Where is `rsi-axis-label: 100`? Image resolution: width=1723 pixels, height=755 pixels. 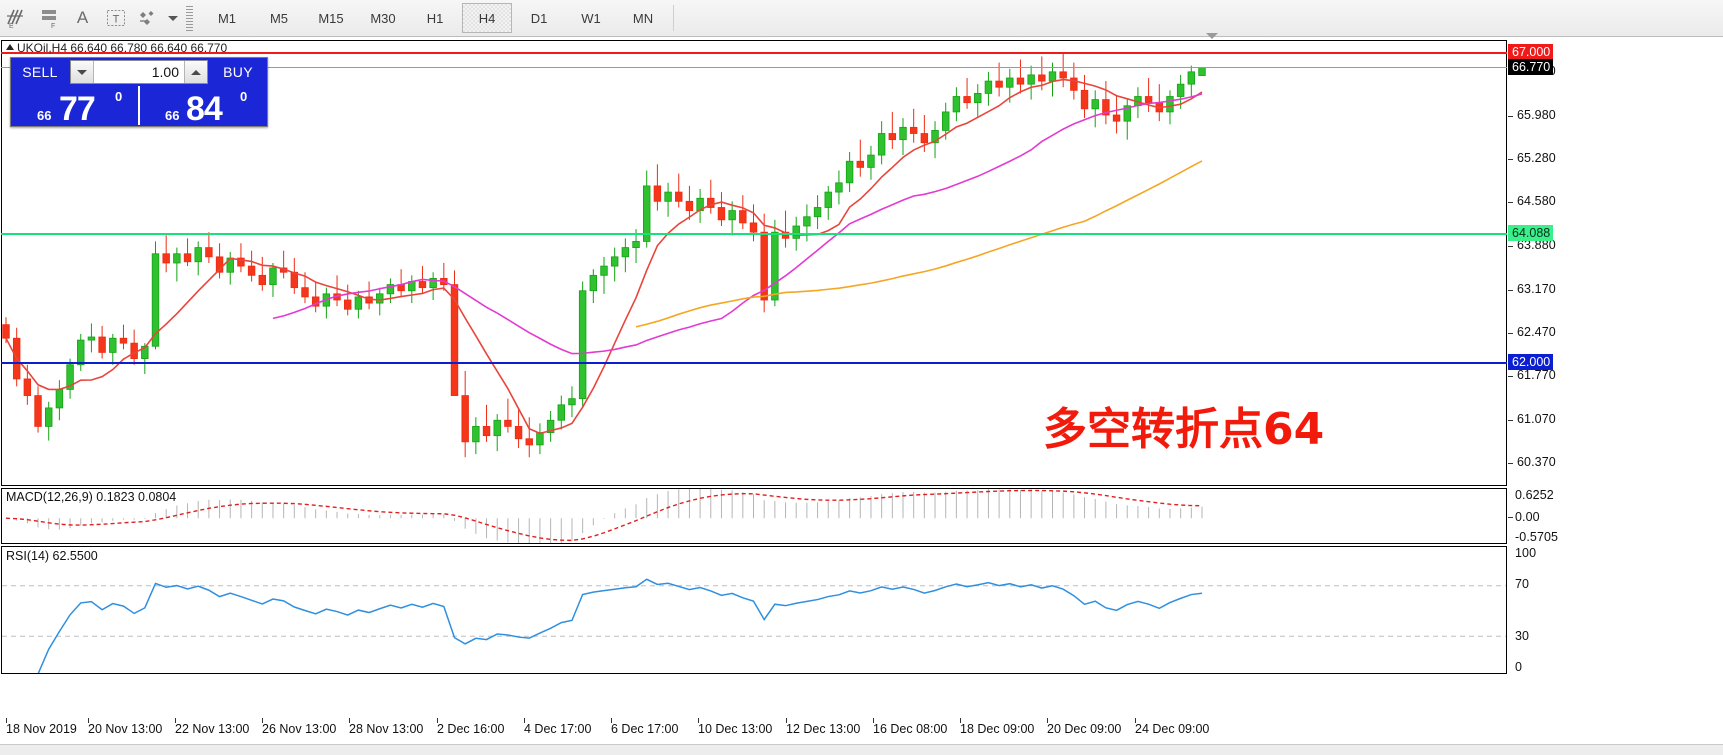 rsi-axis-label: 100 is located at coordinates (1526, 553).